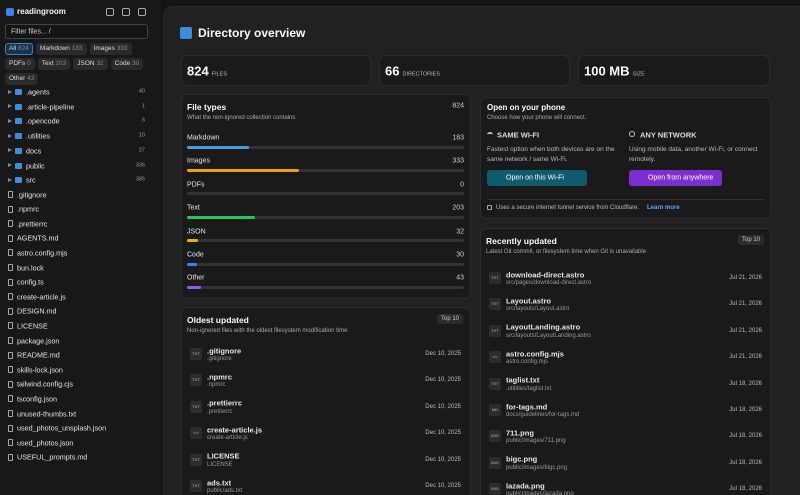  Describe the element at coordinates (196, 185) in the screenshot. I see `type-label: PDFs` at that location.